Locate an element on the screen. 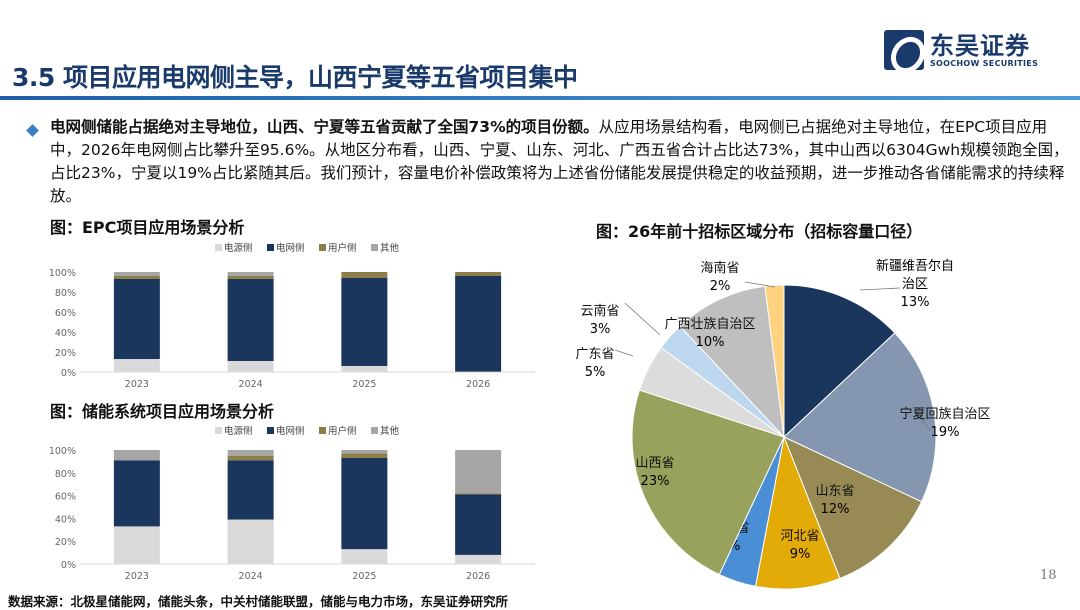 The height and width of the screenshot is (610, 1080). data-source: 数据来源：北极星储能网，储能头条，中关村储能联盟，储能与电力市场，东吴证券研究所 is located at coordinates (258, 600).